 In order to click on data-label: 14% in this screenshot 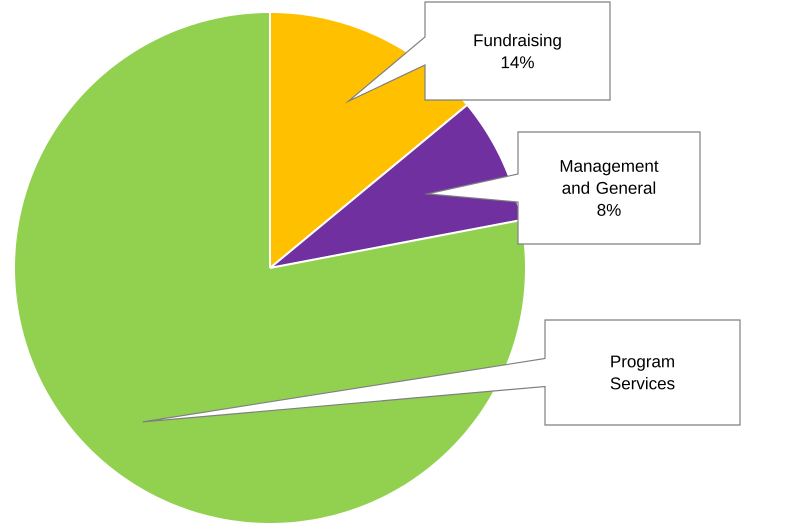, I will do `click(518, 62)`.